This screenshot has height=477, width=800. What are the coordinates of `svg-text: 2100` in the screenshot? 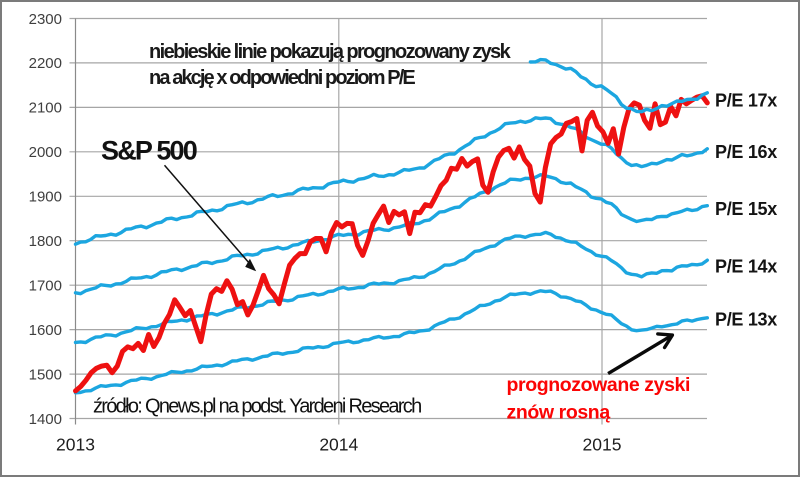 It's located at (44, 107).